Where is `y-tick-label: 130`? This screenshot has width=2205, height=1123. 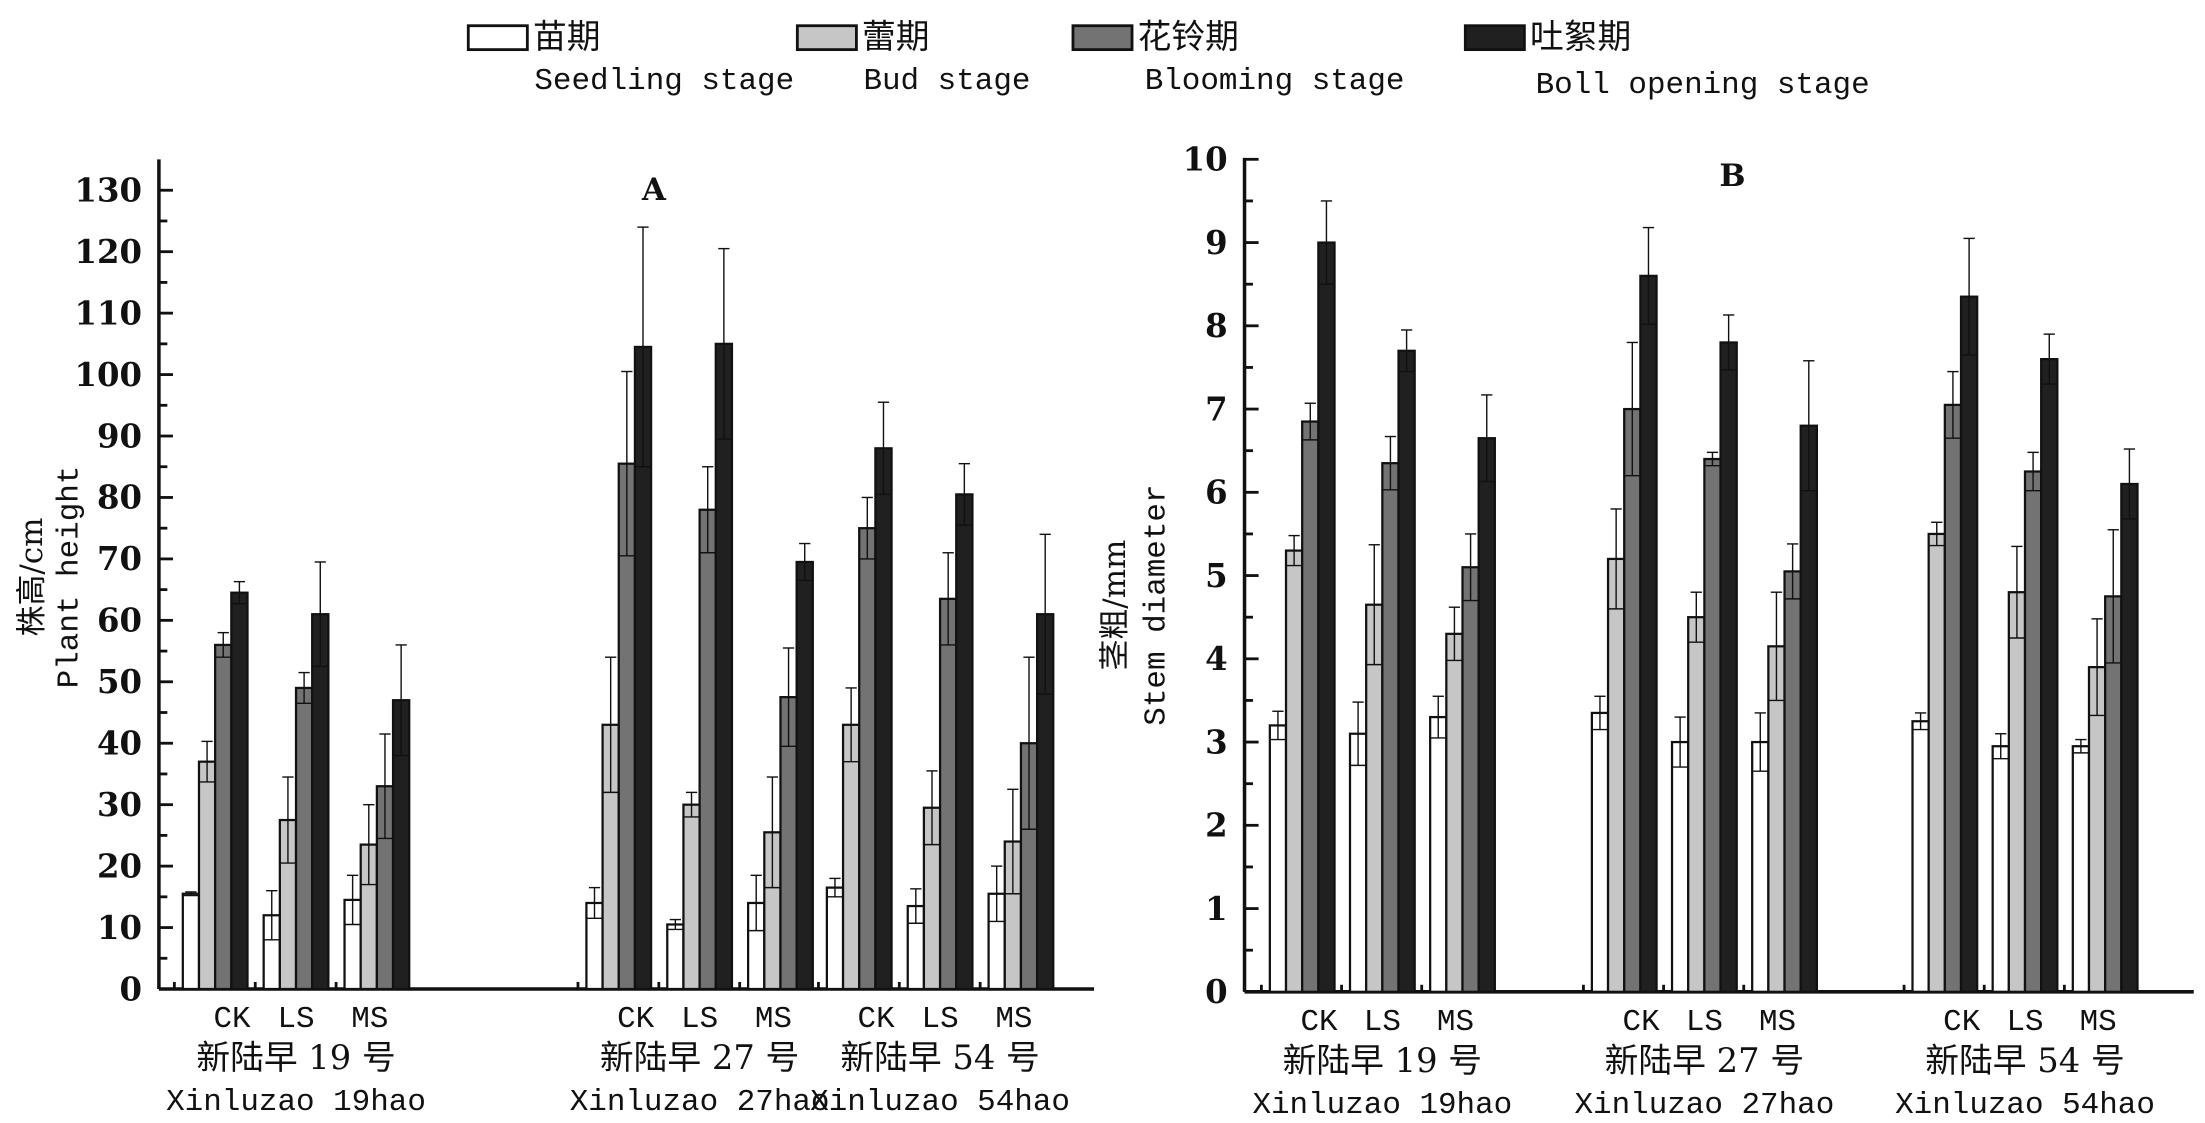
y-tick-label: 130 is located at coordinates (108, 191).